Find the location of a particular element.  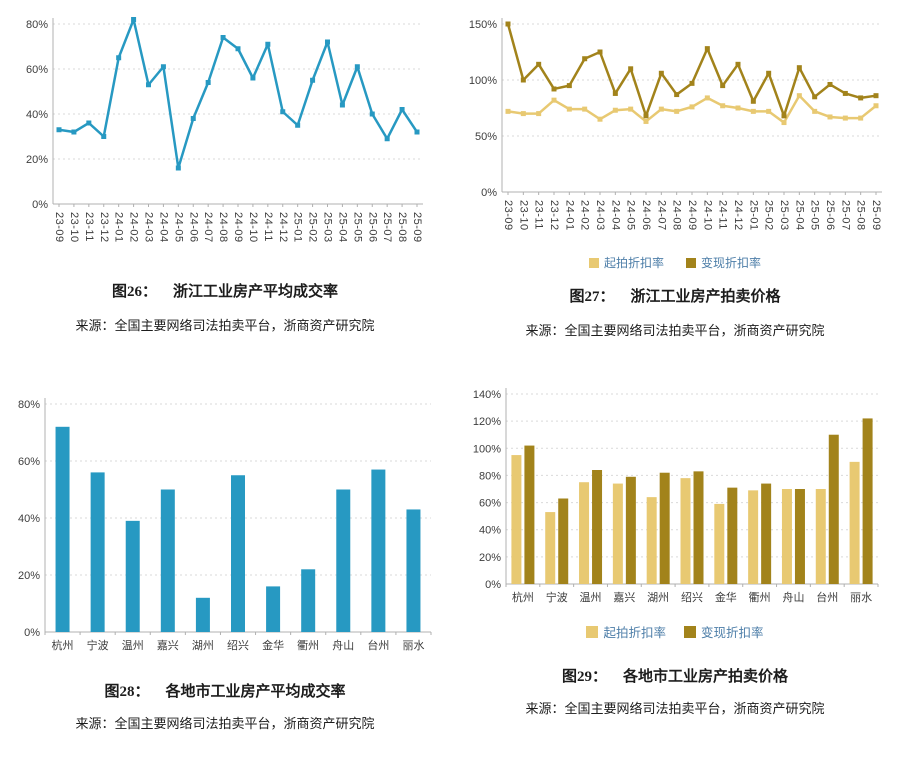

svg-text: 120% is located at coordinates (487, 422).